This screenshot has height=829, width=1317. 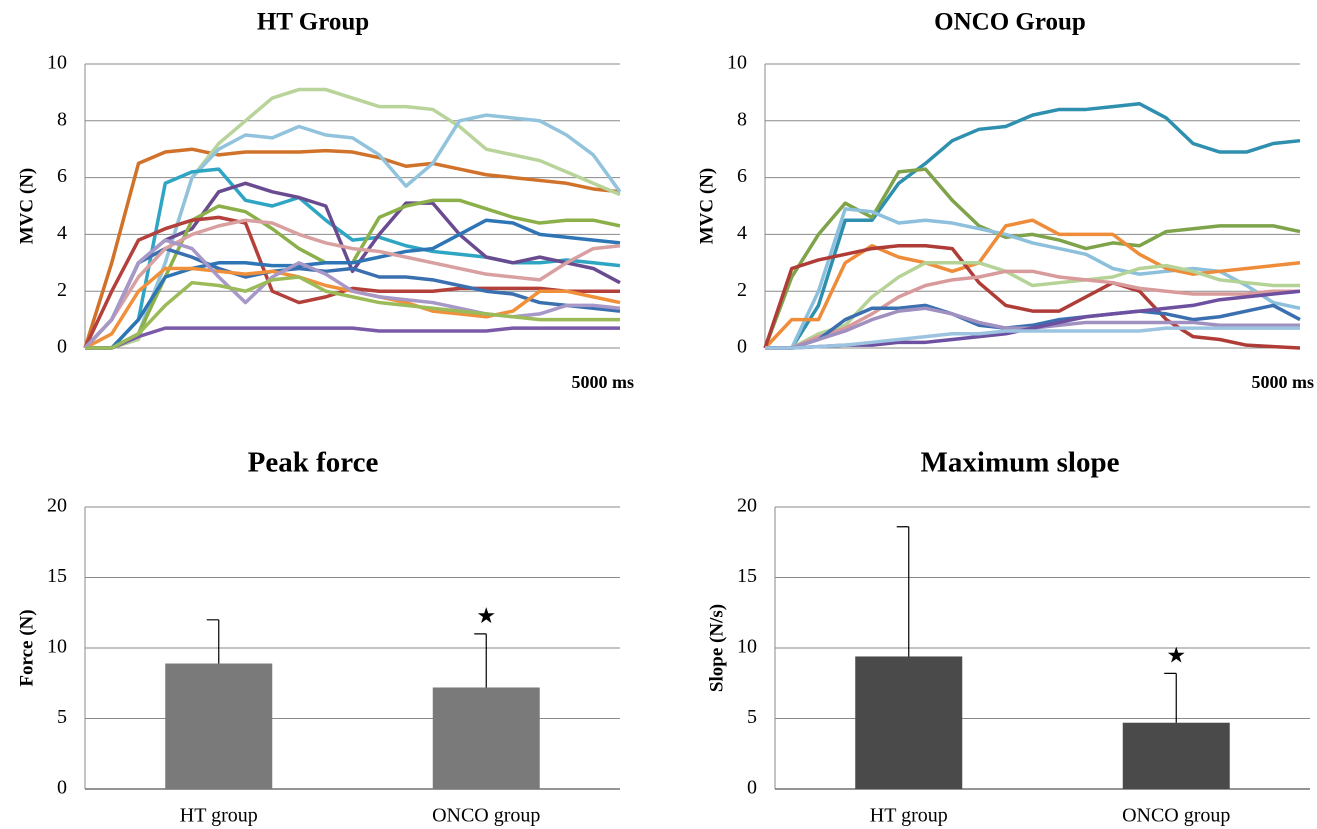 What do you see at coordinates (1020, 463) in the screenshot?
I see `chart-title: Maximum slope` at bounding box center [1020, 463].